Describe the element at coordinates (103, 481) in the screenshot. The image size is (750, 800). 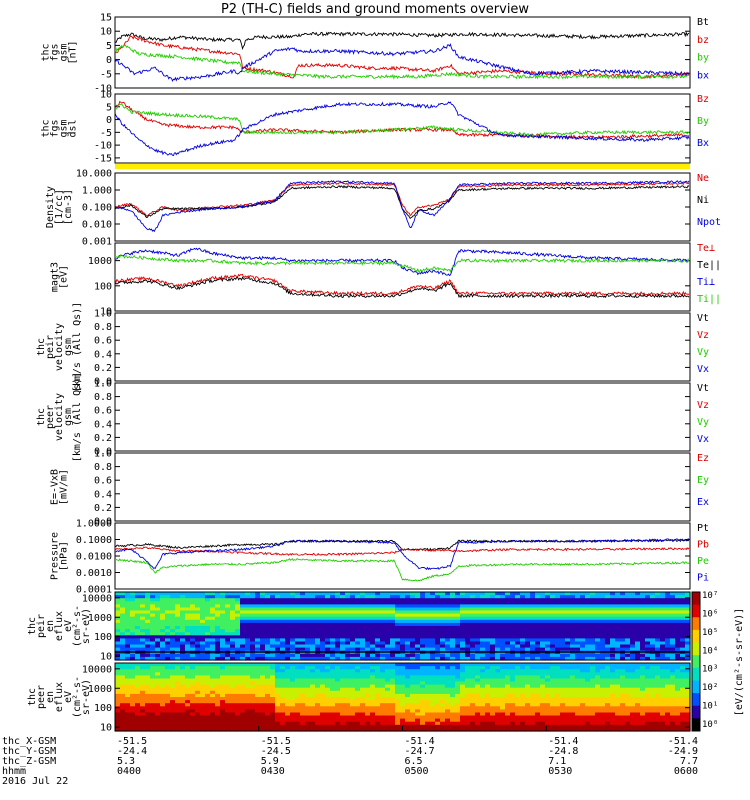
I see `y-tick-label: 0.6` at that location.